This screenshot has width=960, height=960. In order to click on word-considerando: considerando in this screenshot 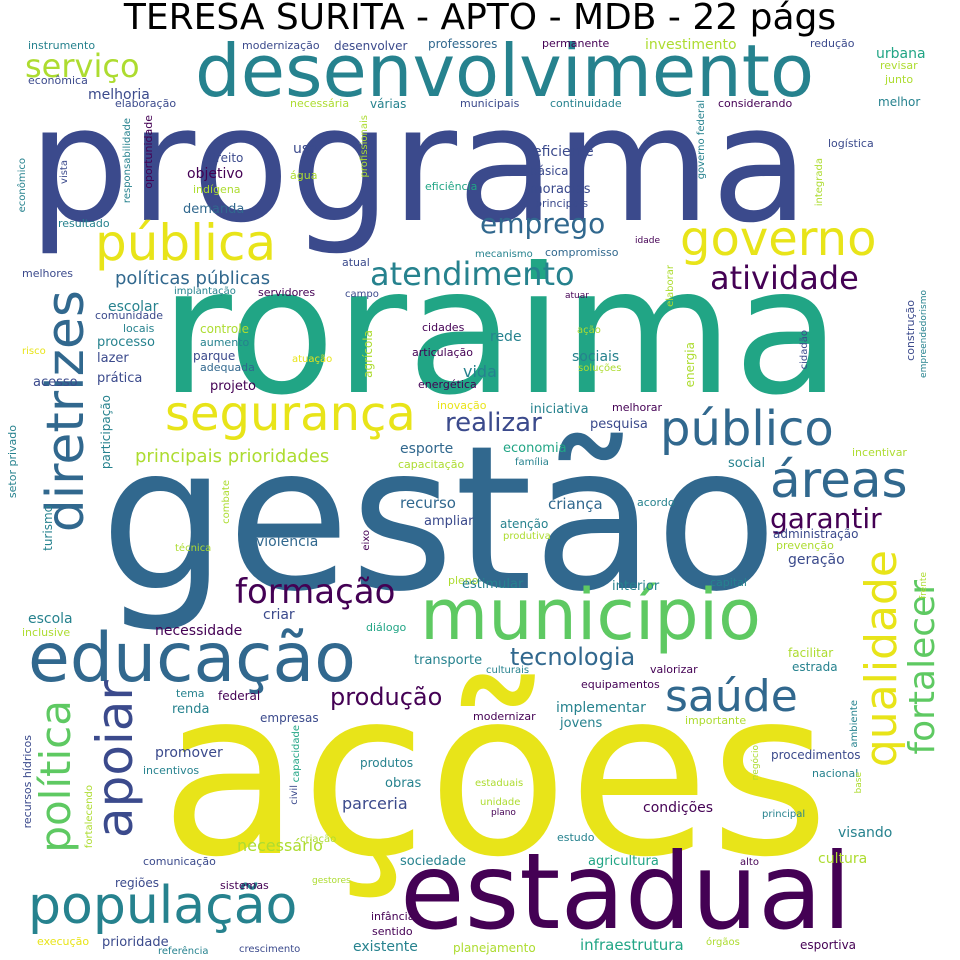, I will do `click(755, 103)`.